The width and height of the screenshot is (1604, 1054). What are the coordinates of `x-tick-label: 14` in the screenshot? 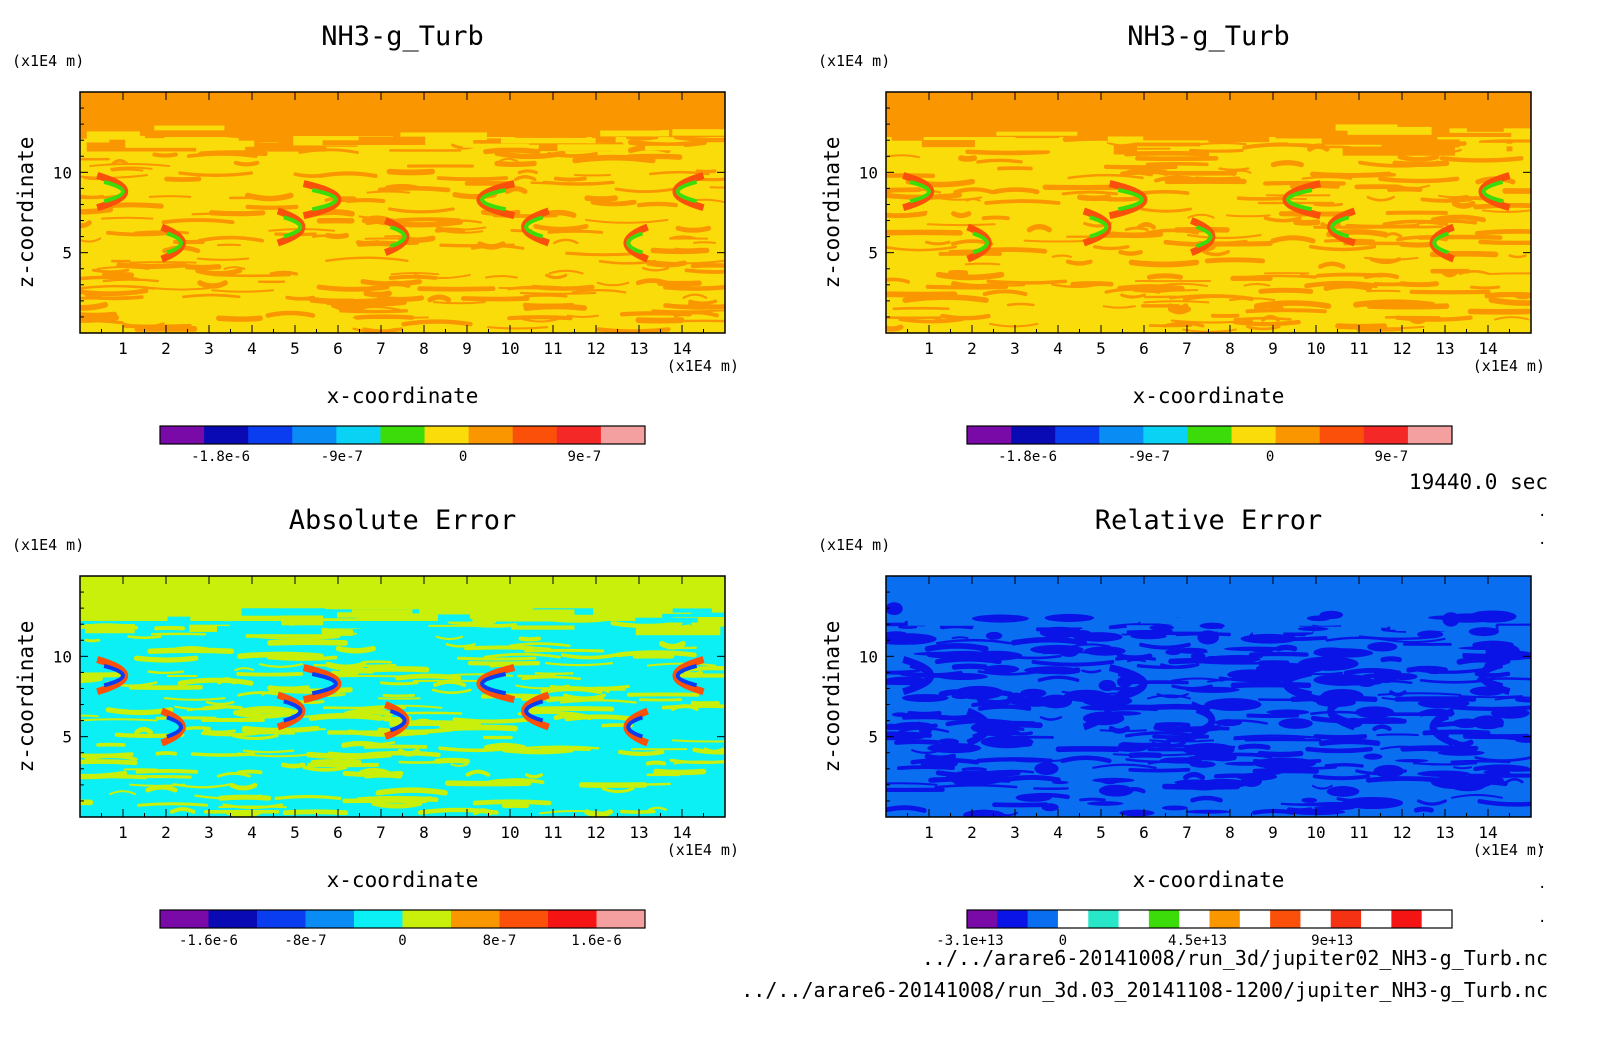 It's located at (1487, 832).